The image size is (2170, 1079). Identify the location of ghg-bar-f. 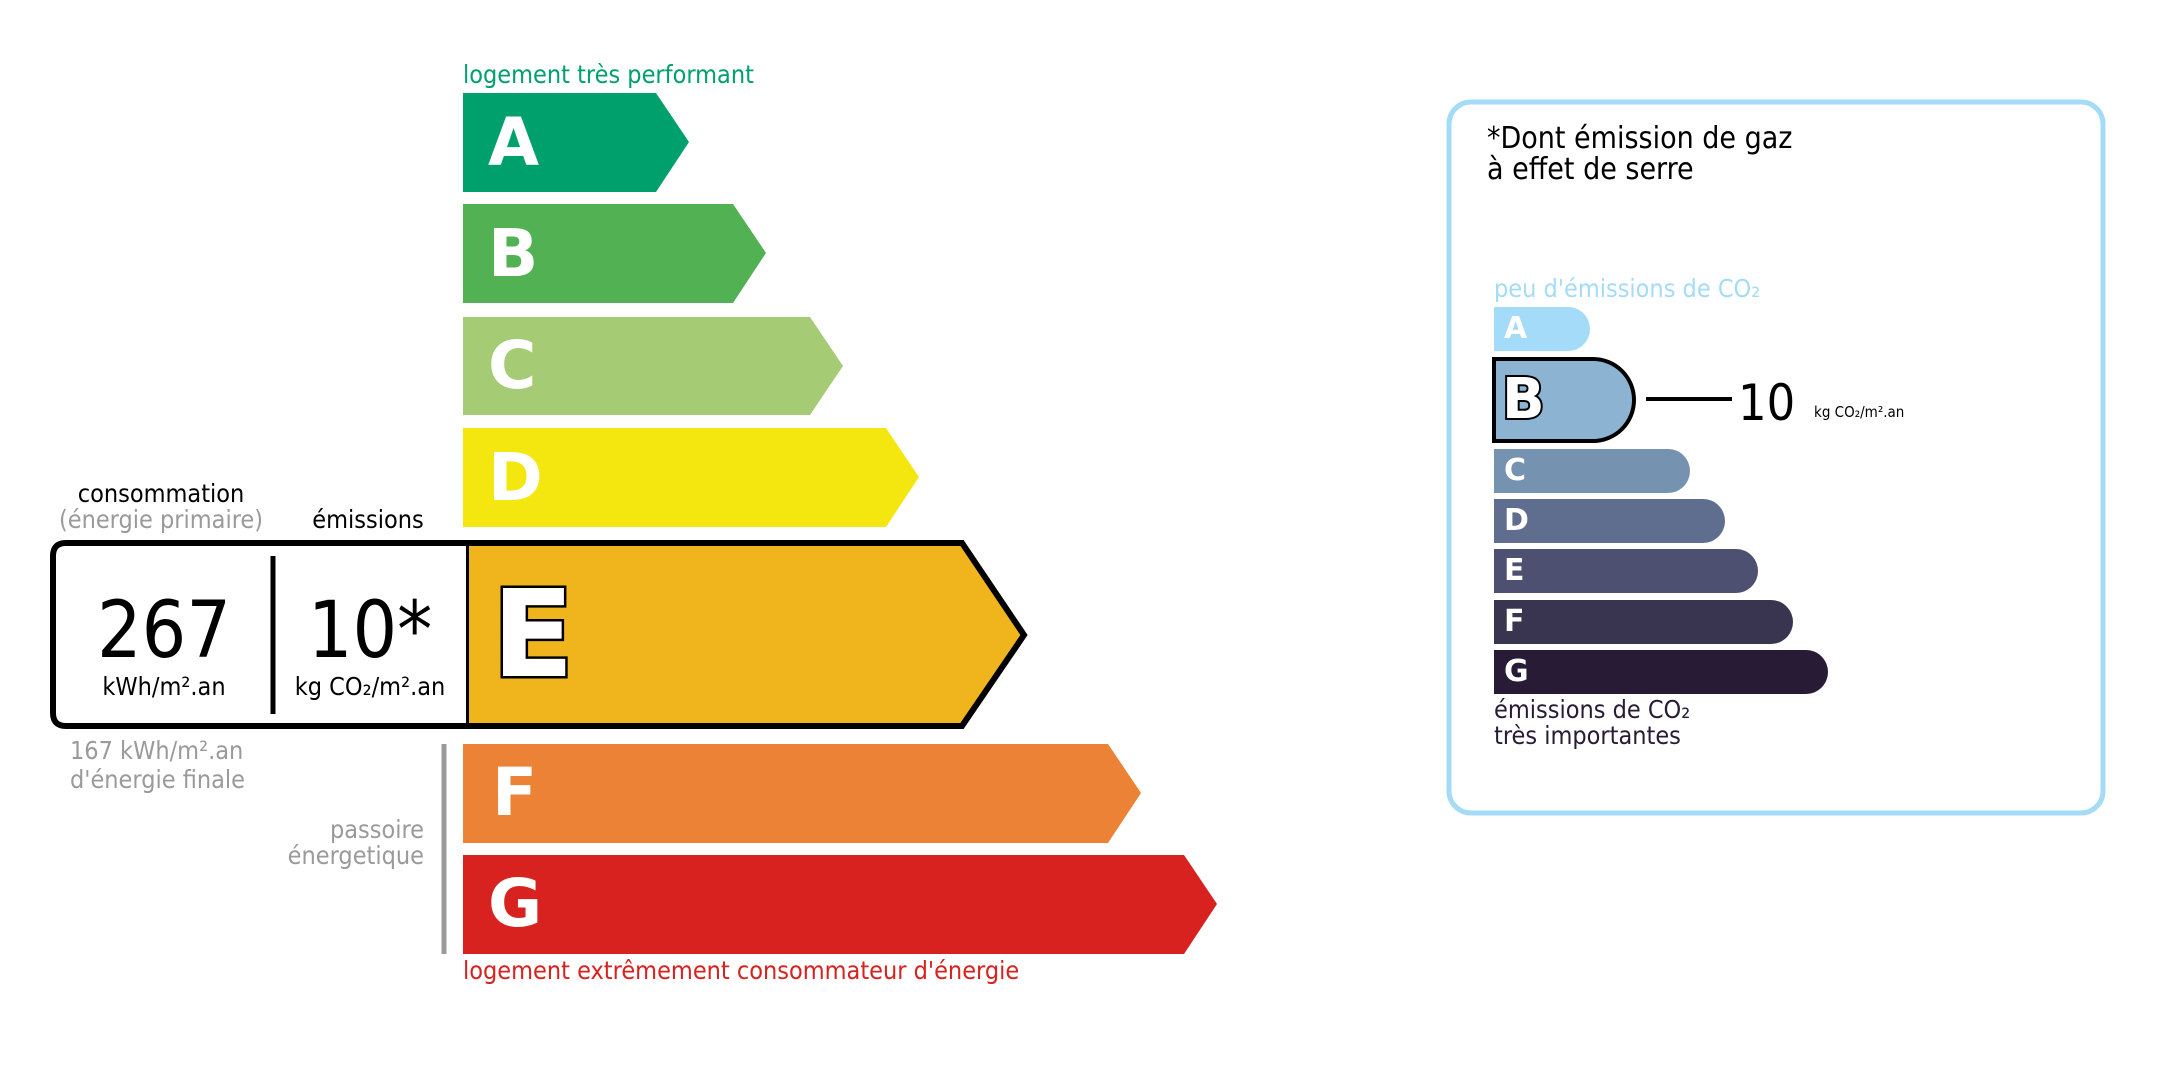
(1643, 622).